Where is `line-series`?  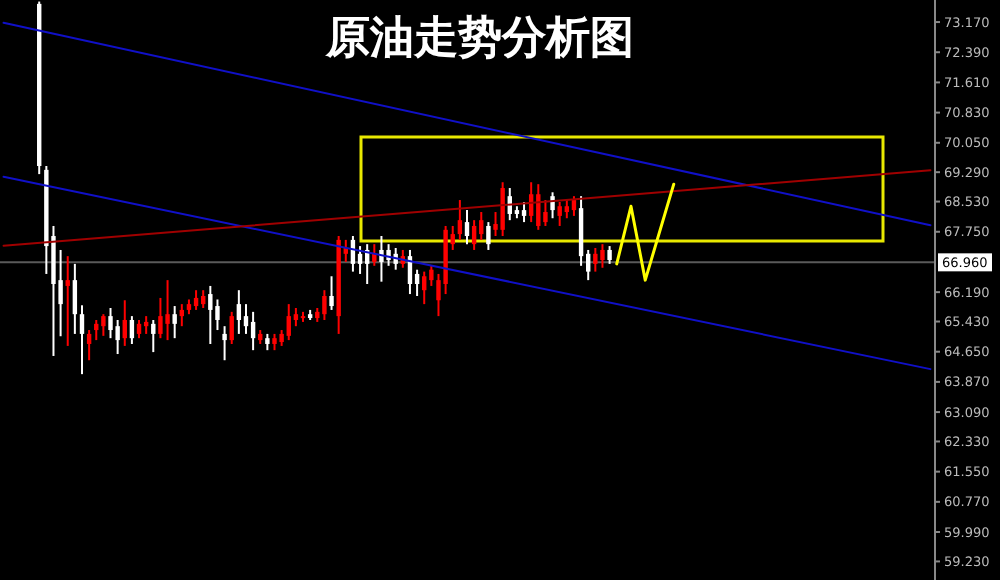 line-series is located at coordinates (645, 232).